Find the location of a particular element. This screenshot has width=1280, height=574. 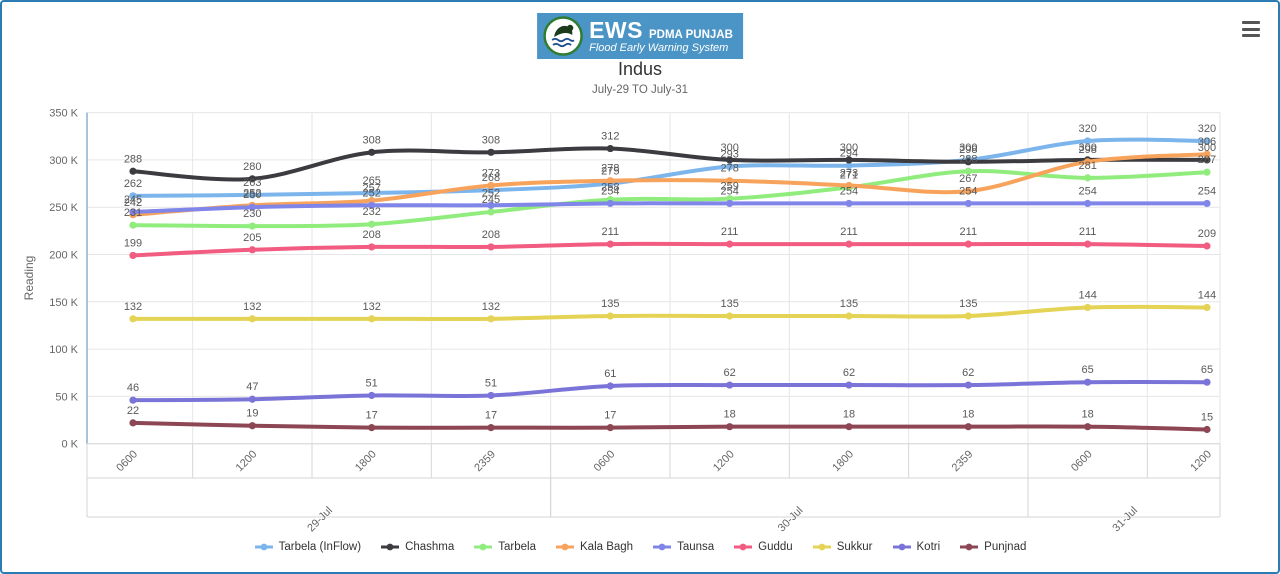

legend-item-taunsa: Taunsa is located at coordinates (683, 547).